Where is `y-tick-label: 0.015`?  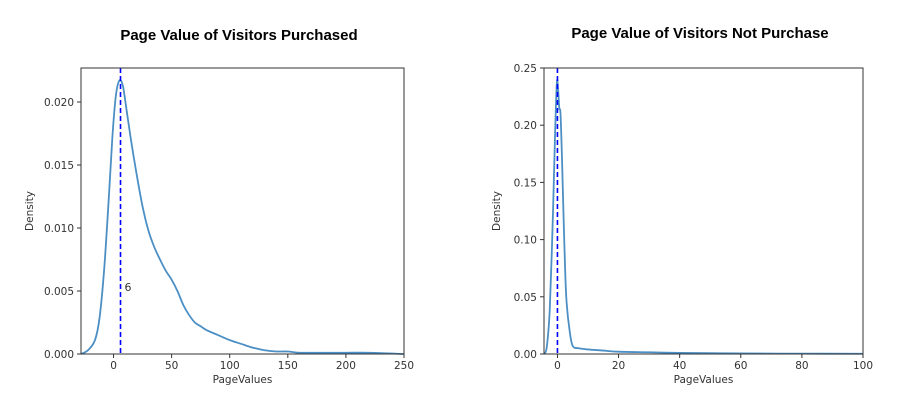 y-tick-label: 0.015 is located at coordinates (59, 166).